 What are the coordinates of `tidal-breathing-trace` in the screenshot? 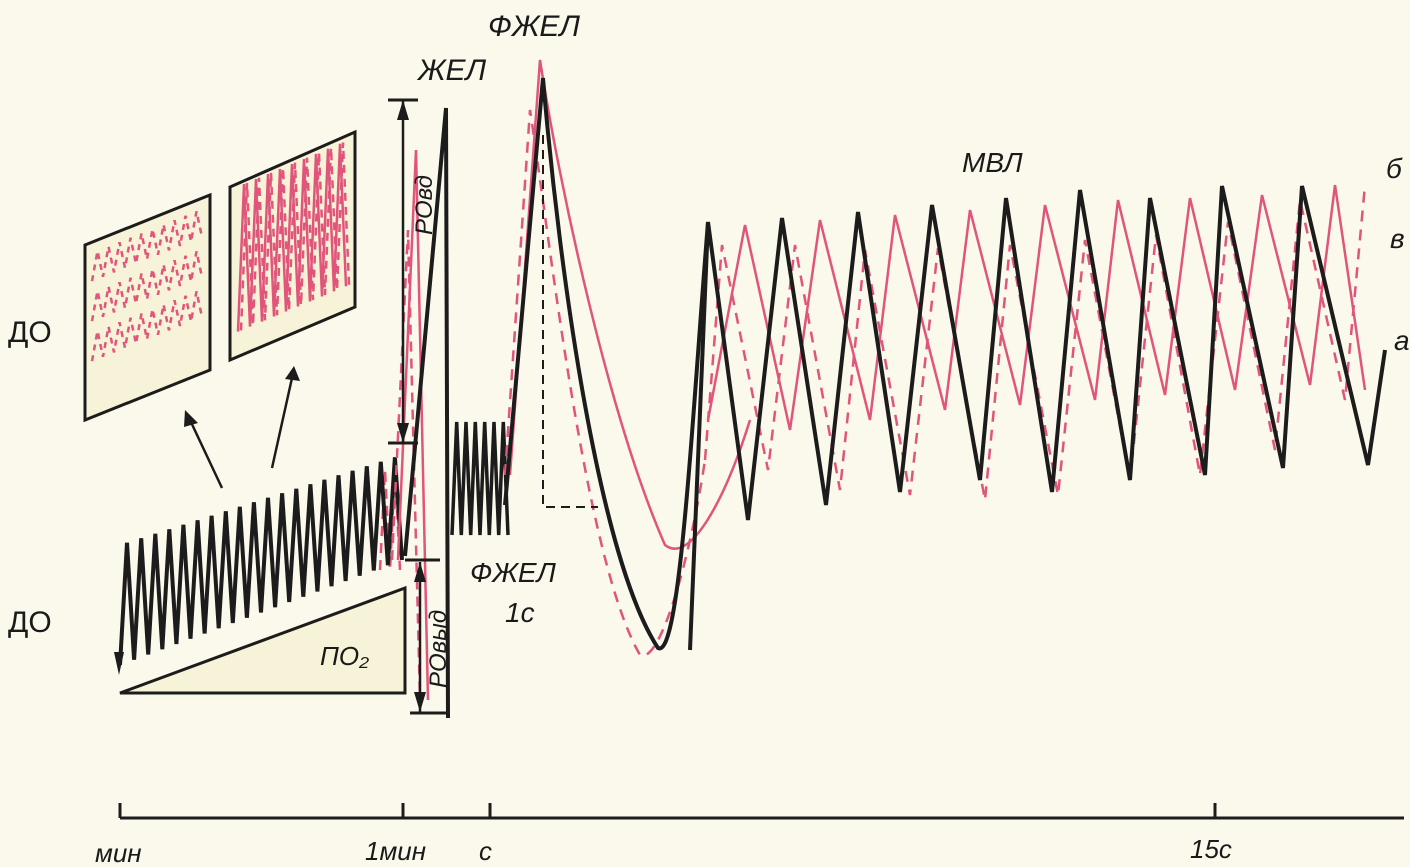 It's located at (261, 561).